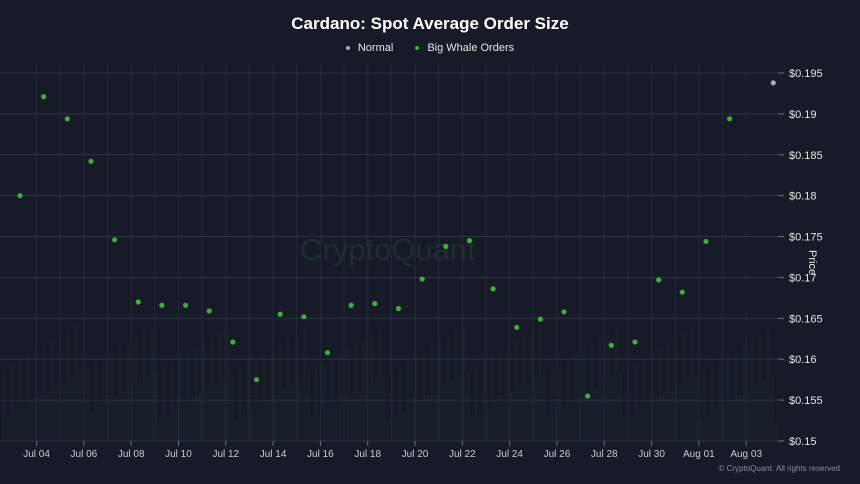 The width and height of the screenshot is (860, 484). Describe the element at coordinates (178, 454) in the screenshot. I see `x-tick-label: Jul 10` at that location.